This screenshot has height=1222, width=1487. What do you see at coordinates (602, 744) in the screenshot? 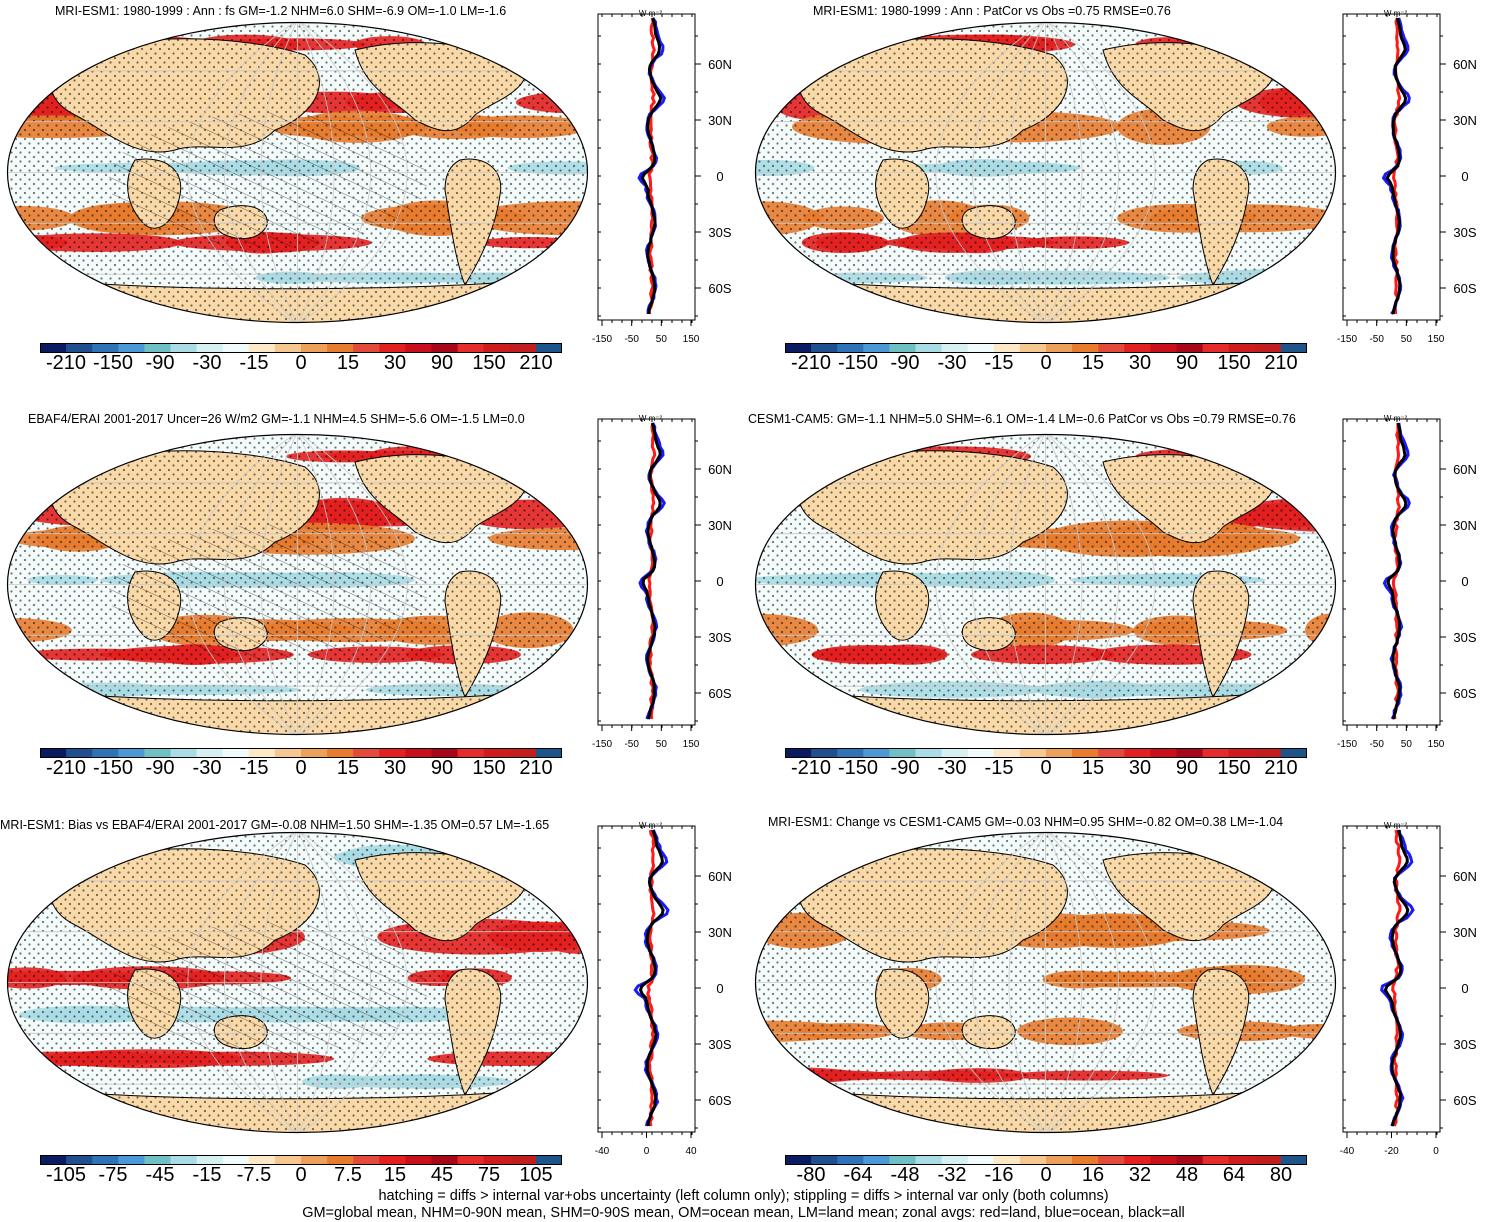
I see `zonal-x-label: -150` at bounding box center [602, 744].